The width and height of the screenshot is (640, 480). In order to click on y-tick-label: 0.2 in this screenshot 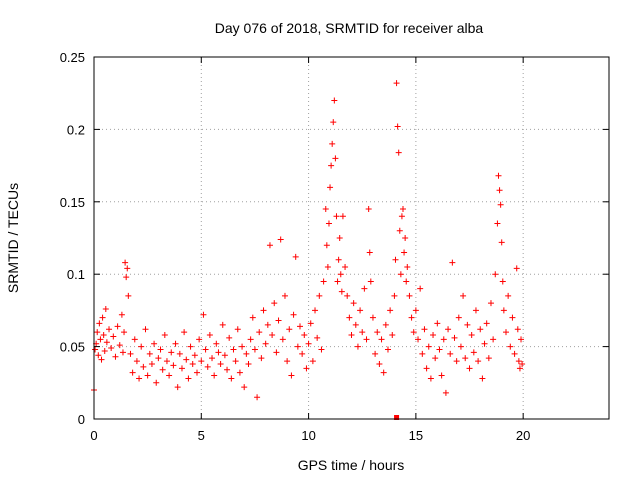, I will do `click(76, 129)`.